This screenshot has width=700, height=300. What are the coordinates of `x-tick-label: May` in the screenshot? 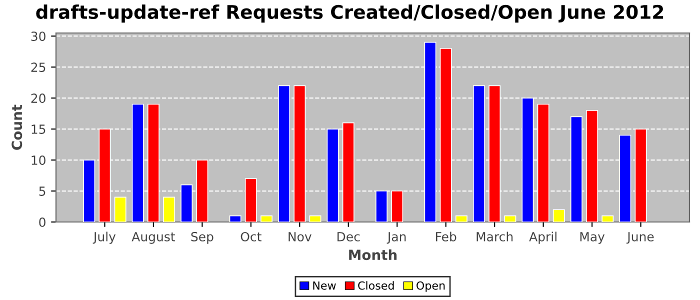 It's located at (592, 238).